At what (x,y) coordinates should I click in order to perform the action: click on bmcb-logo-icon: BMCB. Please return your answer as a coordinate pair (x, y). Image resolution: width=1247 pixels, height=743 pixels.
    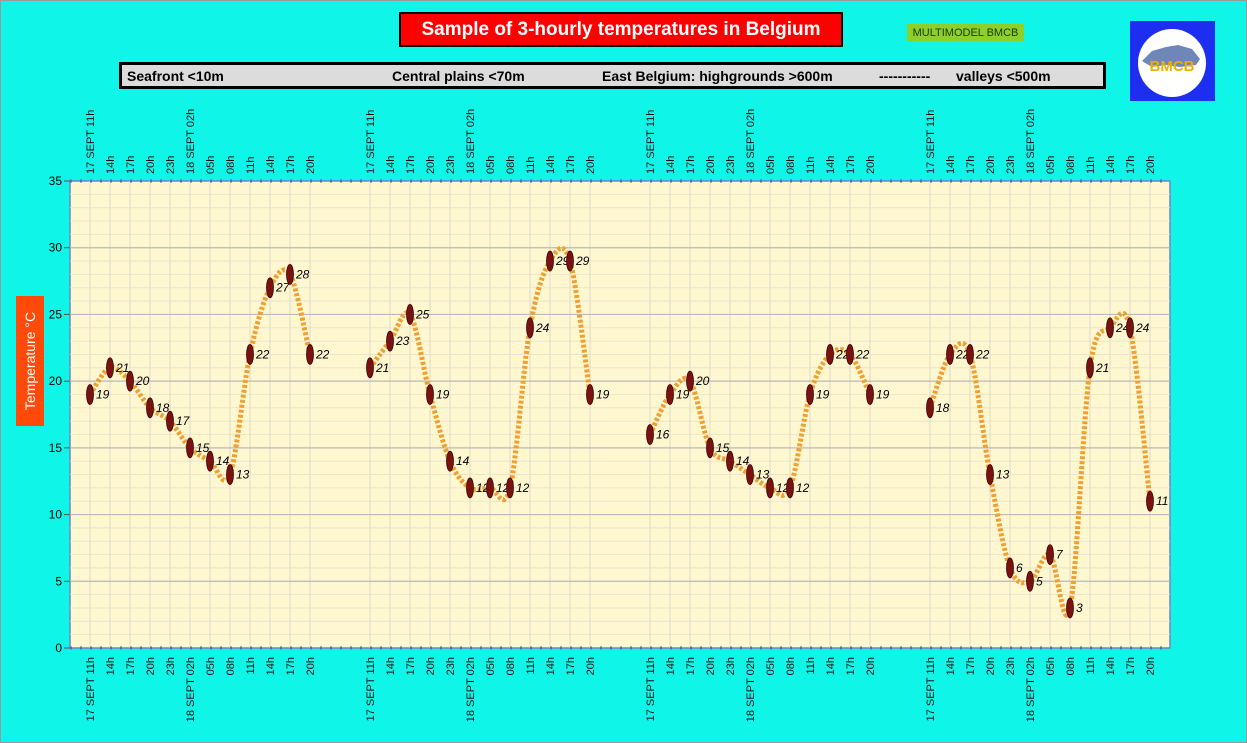
    Looking at the image, I should click on (1172, 63).